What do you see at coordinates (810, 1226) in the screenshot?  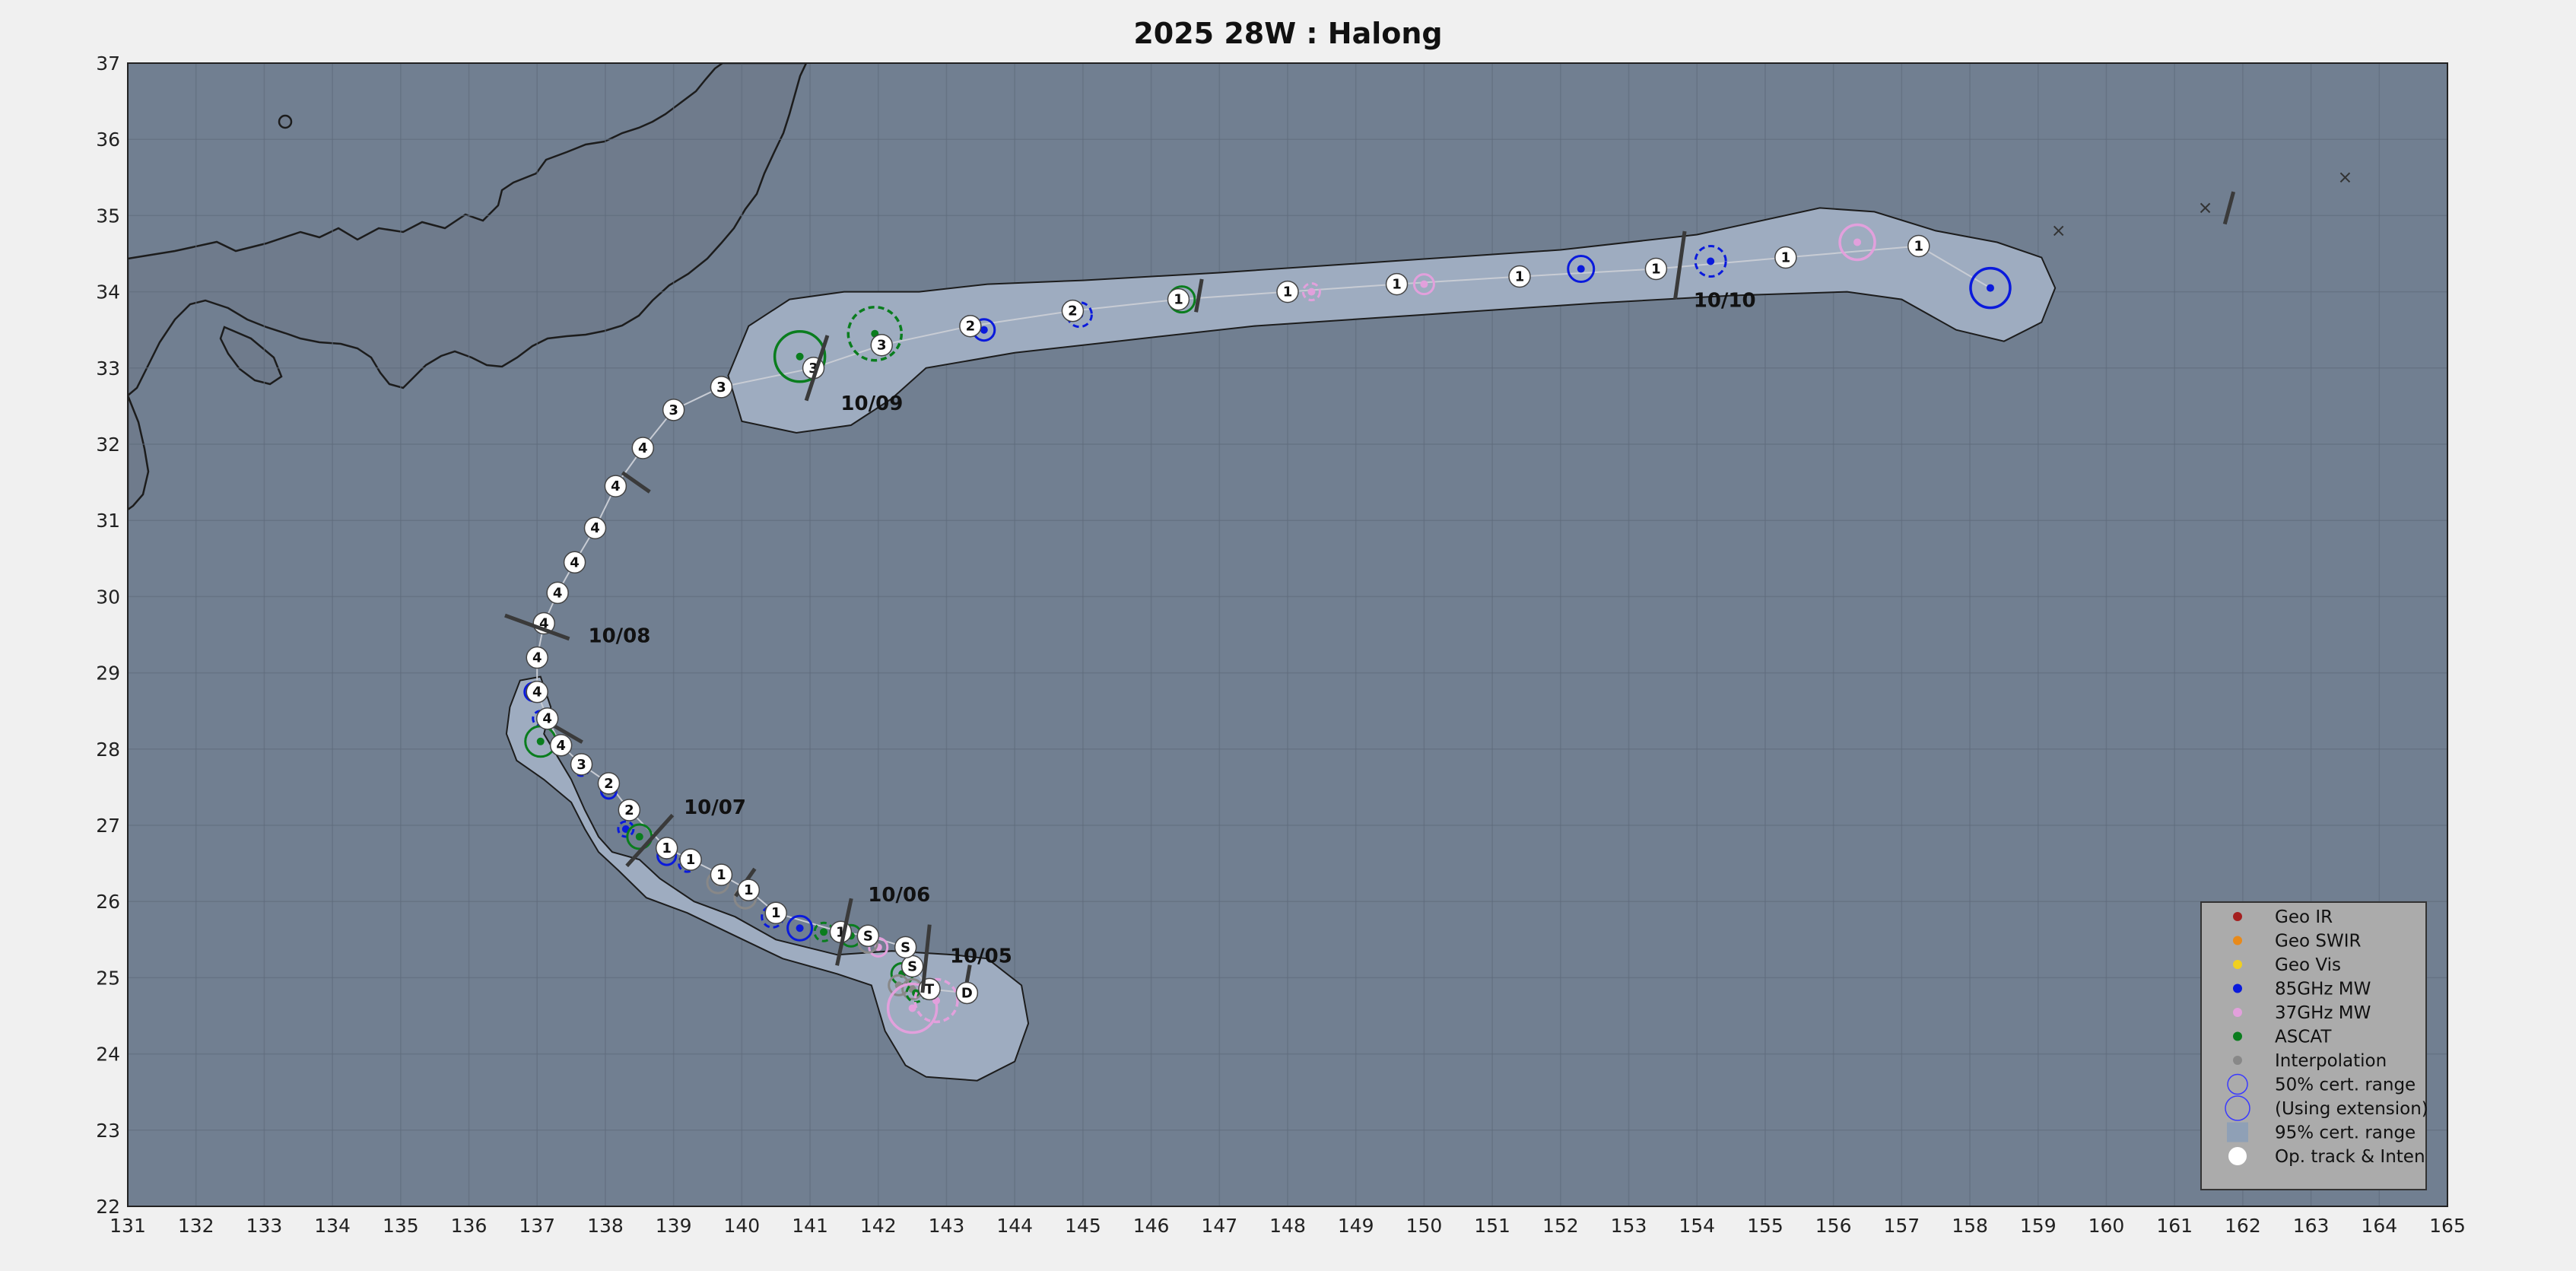 I see `x-tick-label: 141` at bounding box center [810, 1226].